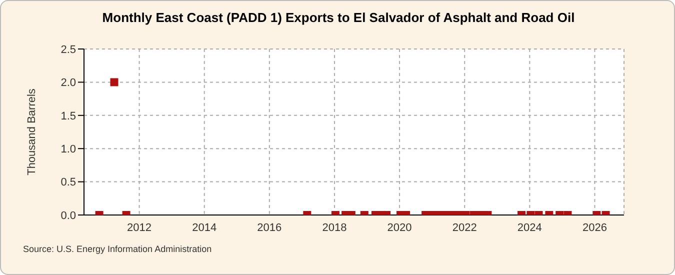 The image size is (675, 275). Describe the element at coordinates (32, 132) in the screenshot. I see `y-axis-title: Thousand Barrels` at that location.